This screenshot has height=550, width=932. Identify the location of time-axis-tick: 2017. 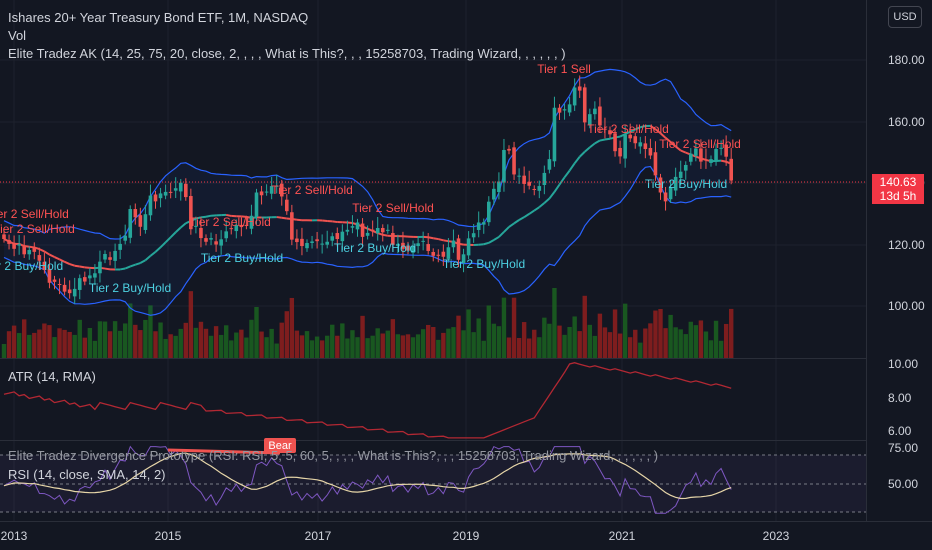
(318, 536).